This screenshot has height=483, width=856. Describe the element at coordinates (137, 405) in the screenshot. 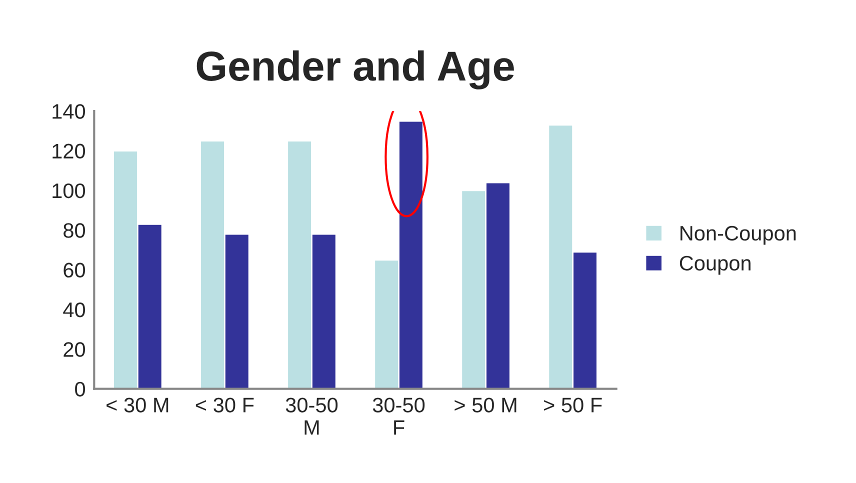

I see `x-tick-label: < 30 M` at that location.